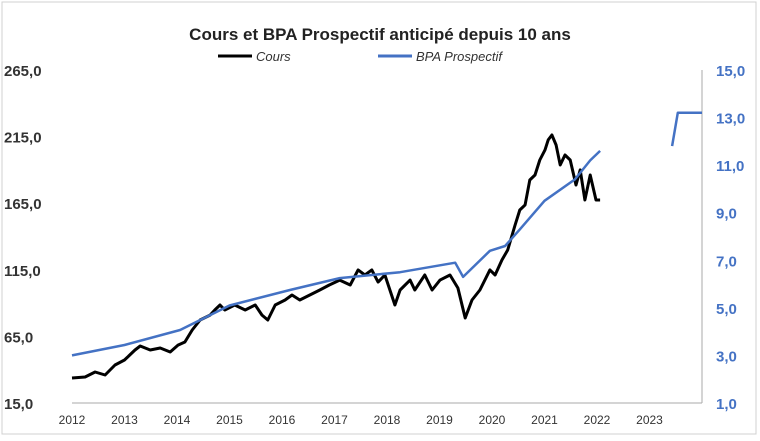 The width and height of the screenshot is (760, 441). Describe the element at coordinates (23, 71) in the screenshot. I see `y-left-tick-label: 265,0` at that location.